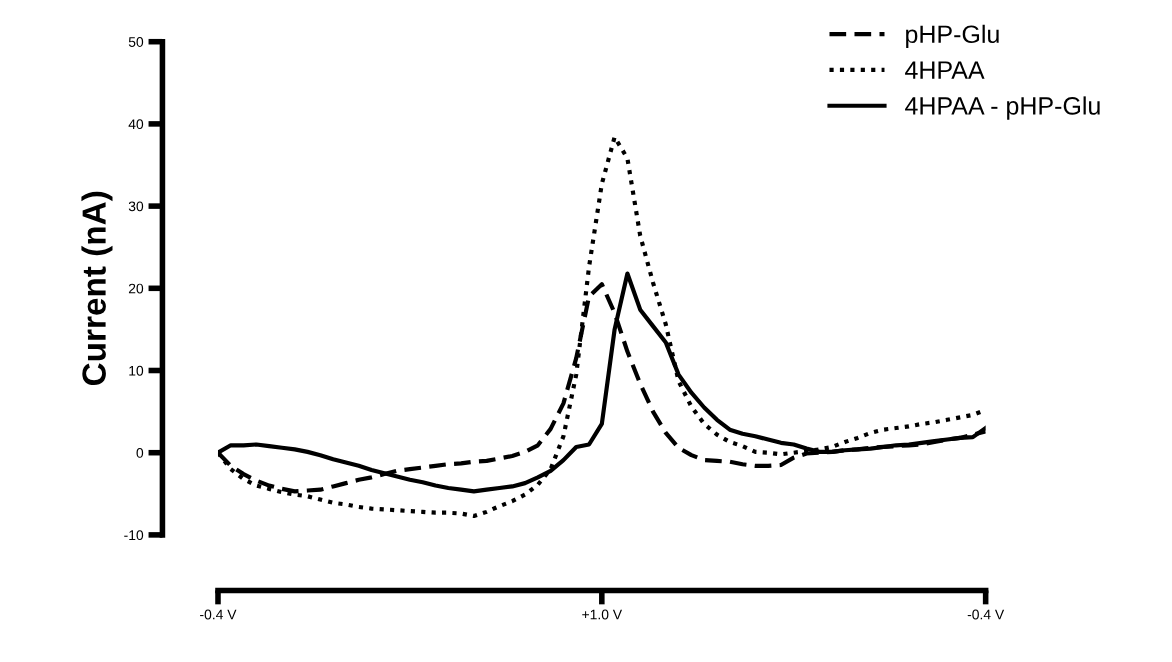  Describe the element at coordinates (140, 453) in the screenshot. I see `y-tick-label: 0` at that location.